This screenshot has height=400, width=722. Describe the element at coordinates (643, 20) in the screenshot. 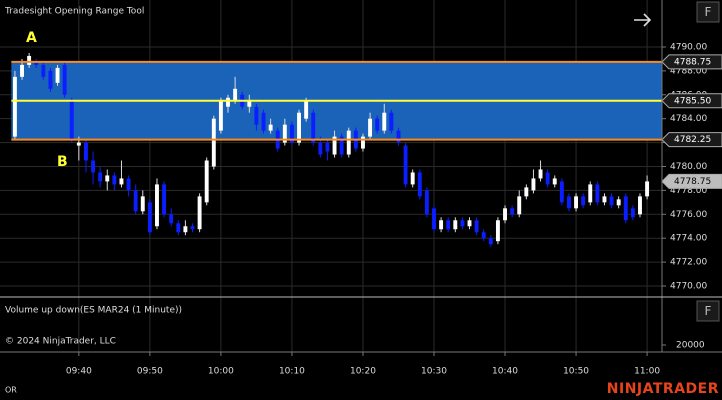

I see `arrow-icon` at that location.